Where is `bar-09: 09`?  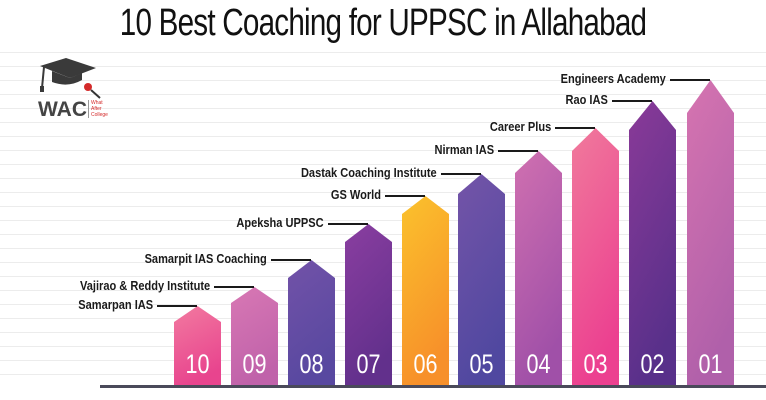 bar-09: 09 is located at coordinates (254, 336).